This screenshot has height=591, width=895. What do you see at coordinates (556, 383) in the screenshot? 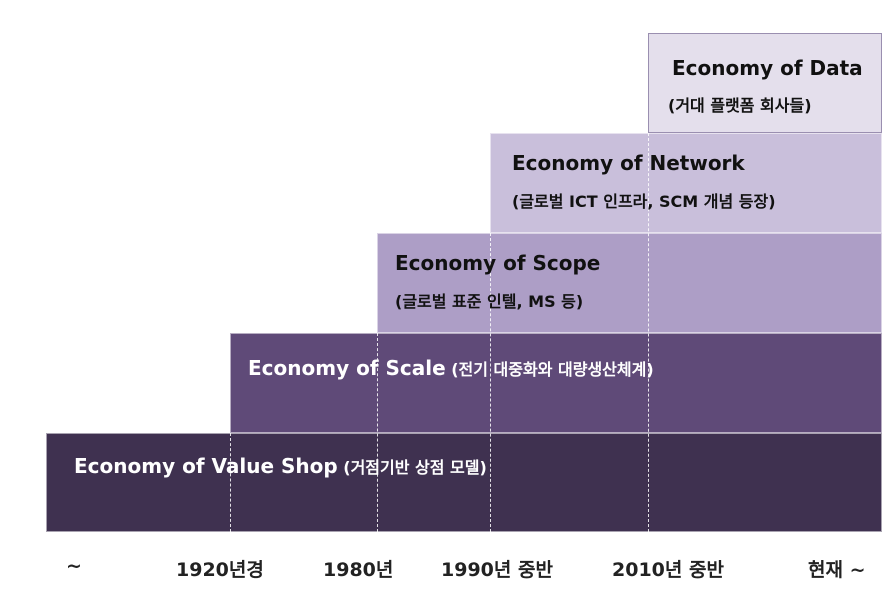
I see `stage-band-scale` at bounding box center [556, 383].